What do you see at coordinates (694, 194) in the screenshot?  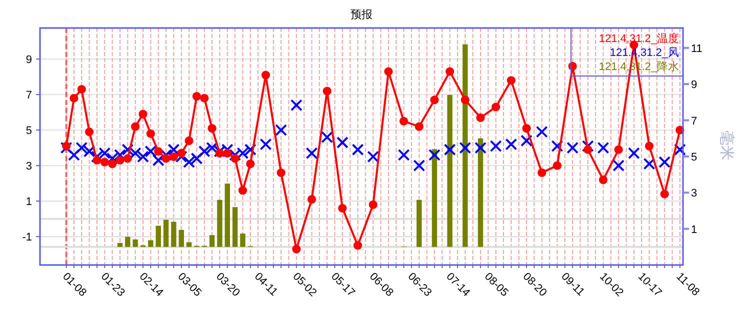 I see `y2-tick-label: 3` at bounding box center [694, 194].